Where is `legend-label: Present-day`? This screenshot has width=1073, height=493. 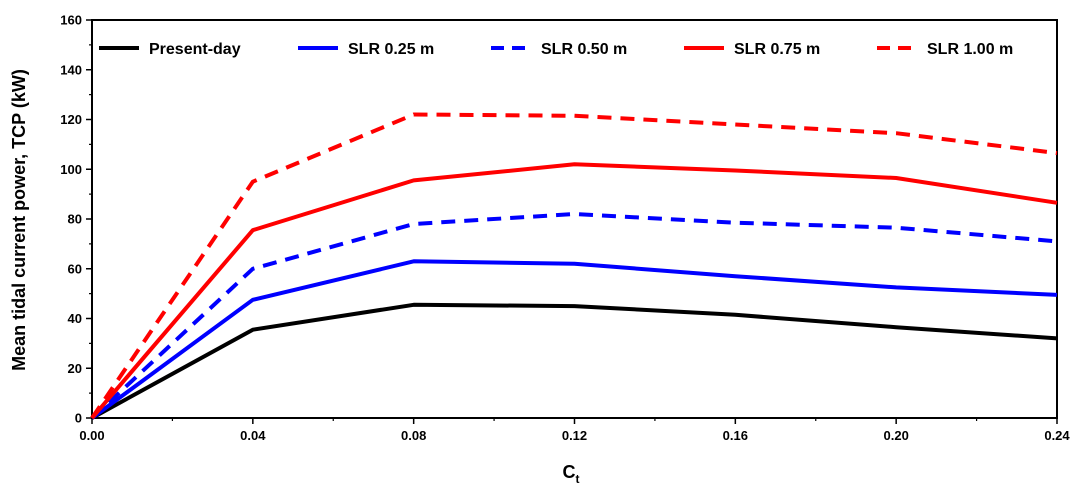
legend-label: Present-day is located at coordinates (195, 49).